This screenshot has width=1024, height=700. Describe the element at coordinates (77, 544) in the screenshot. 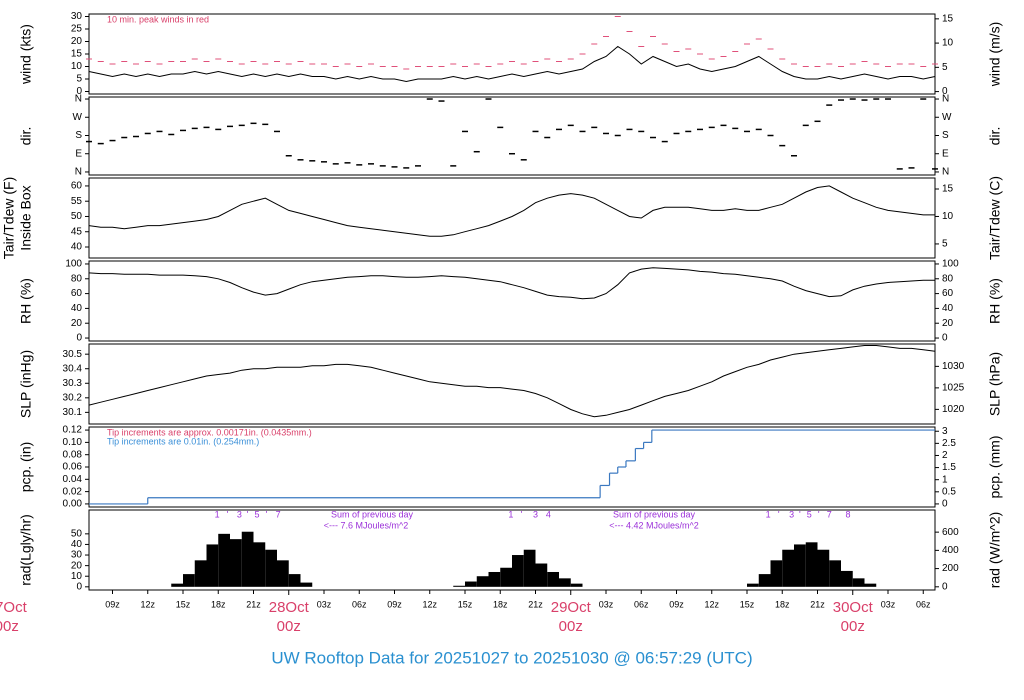

I see `y-tick-label: 40` at that location.